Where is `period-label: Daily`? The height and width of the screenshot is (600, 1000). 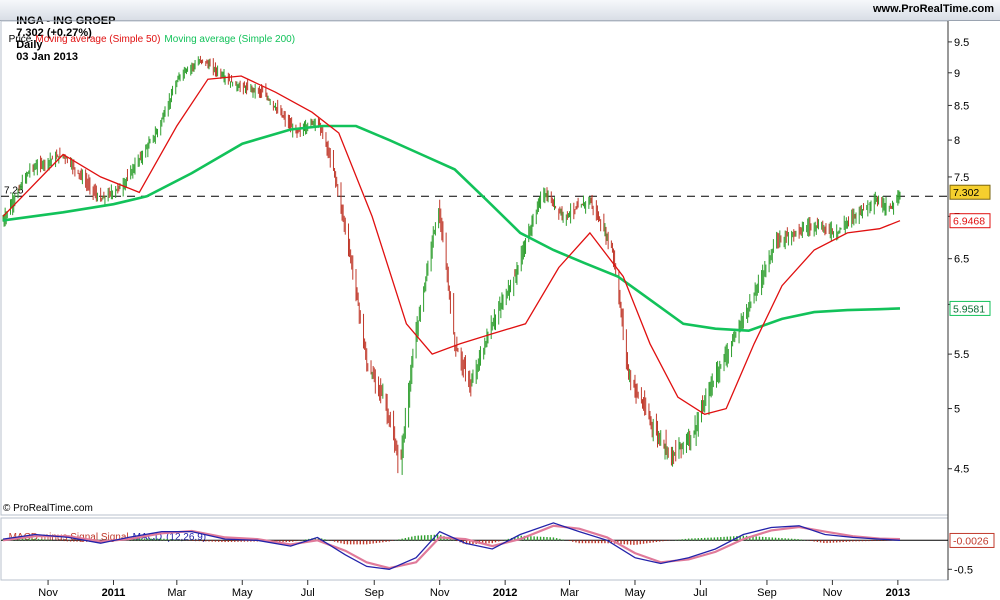 period-label: Daily is located at coordinates (29, 45).